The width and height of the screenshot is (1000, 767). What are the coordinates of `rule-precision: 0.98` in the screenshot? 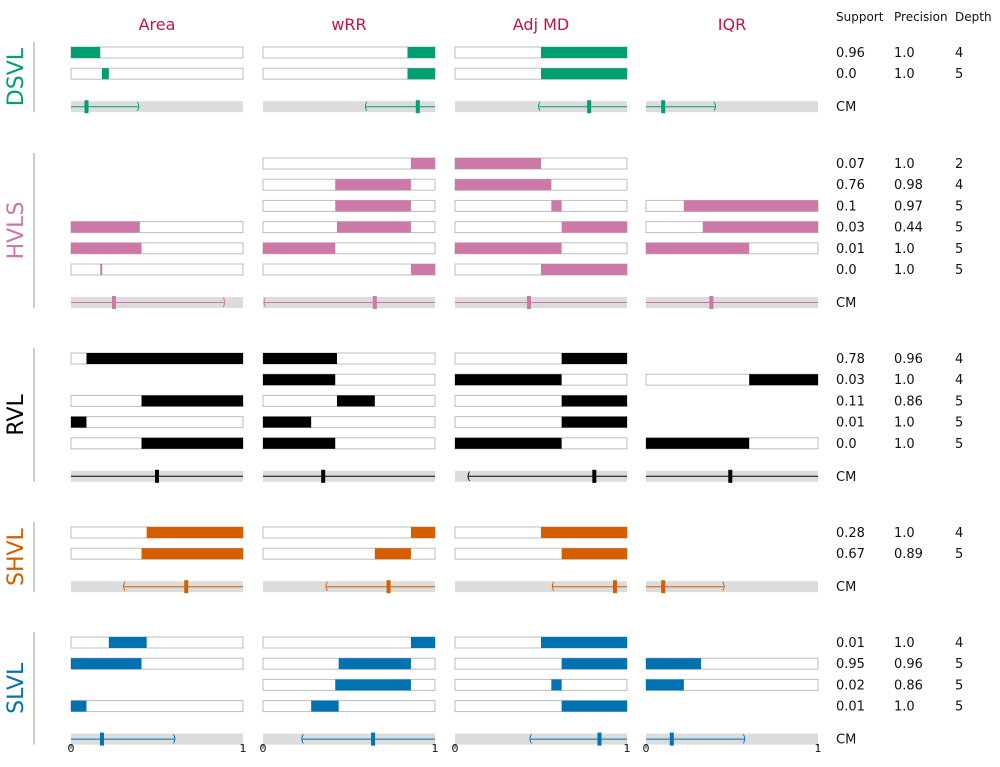 It's located at (908, 185).